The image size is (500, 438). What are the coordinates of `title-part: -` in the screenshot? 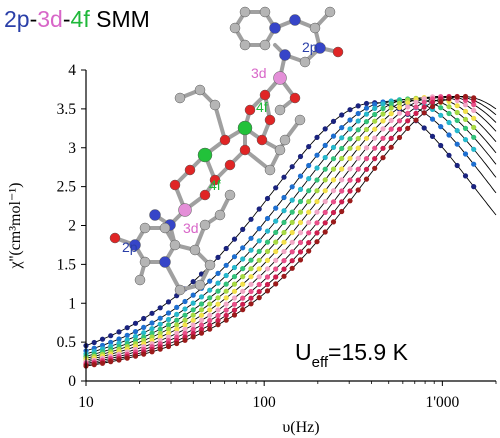 It's located at (34, 19).